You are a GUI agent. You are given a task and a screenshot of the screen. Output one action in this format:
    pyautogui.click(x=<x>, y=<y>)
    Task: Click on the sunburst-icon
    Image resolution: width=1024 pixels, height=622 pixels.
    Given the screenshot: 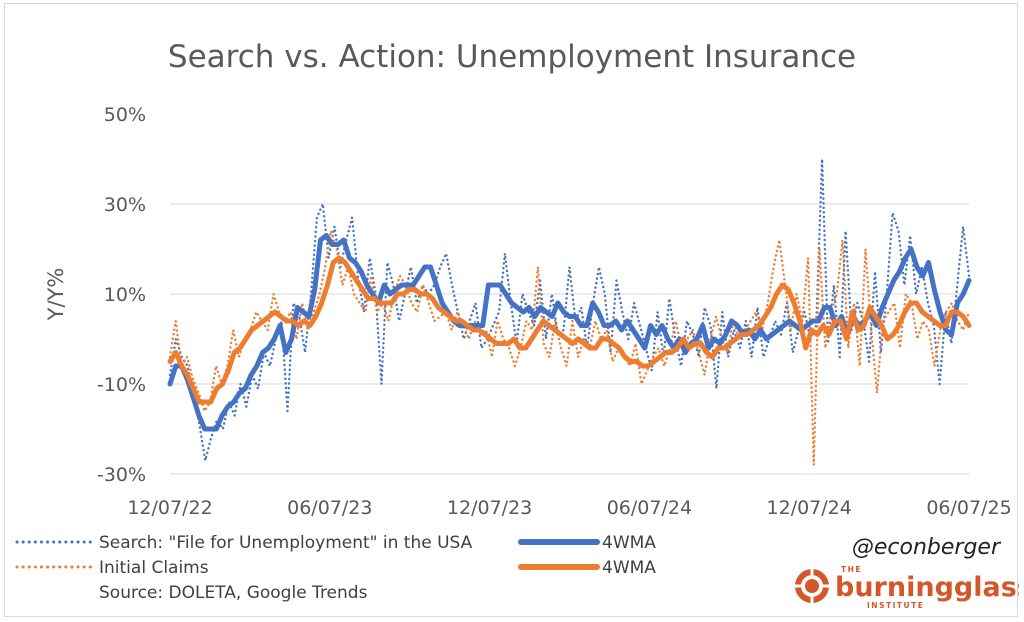 What is the action you would take?
    pyautogui.click(x=812, y=586)
    